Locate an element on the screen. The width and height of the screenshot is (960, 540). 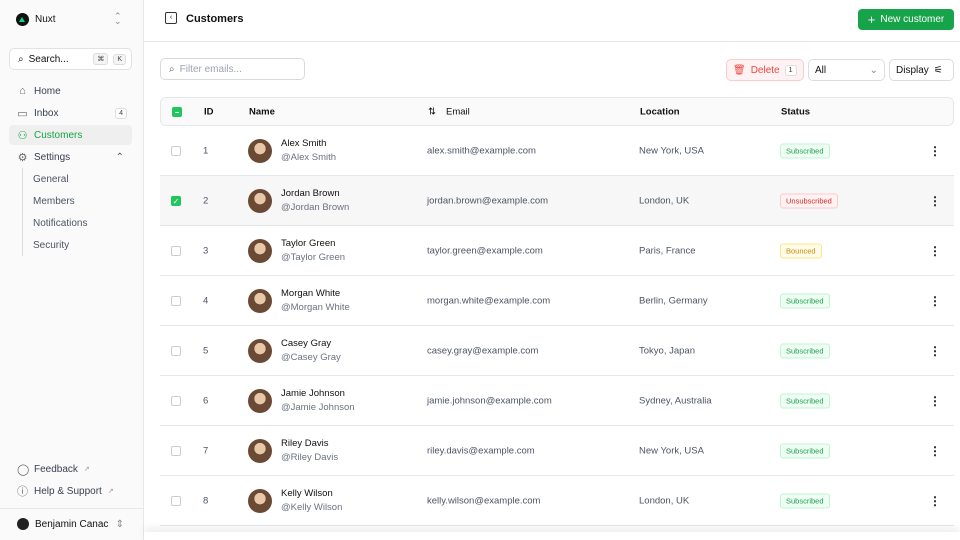
sidebar-item-notifications: Notifications is located at coordinates (60, 223).